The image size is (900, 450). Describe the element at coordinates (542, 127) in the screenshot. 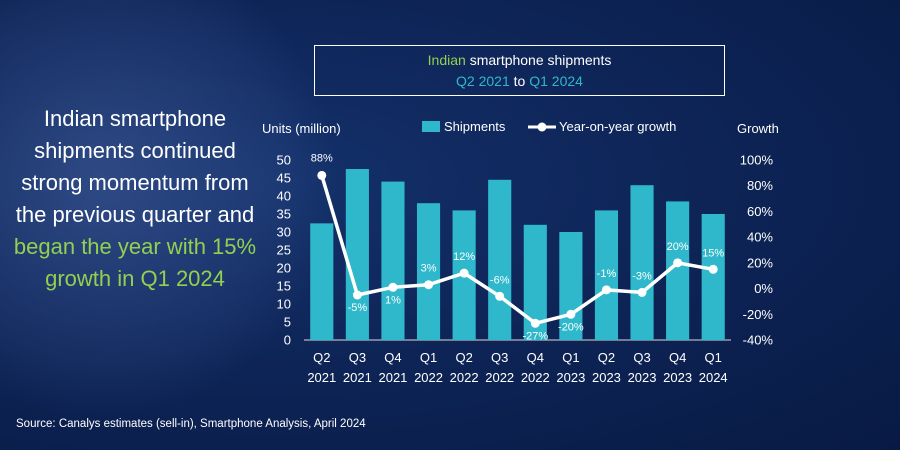

I see `legend-growth-marker` at that location.